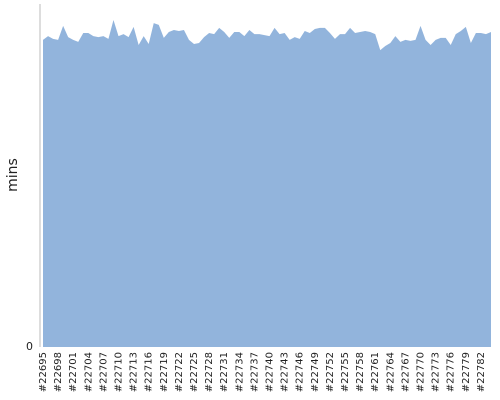  I want to click on x-tick-label: #22761, so click(375, 372).